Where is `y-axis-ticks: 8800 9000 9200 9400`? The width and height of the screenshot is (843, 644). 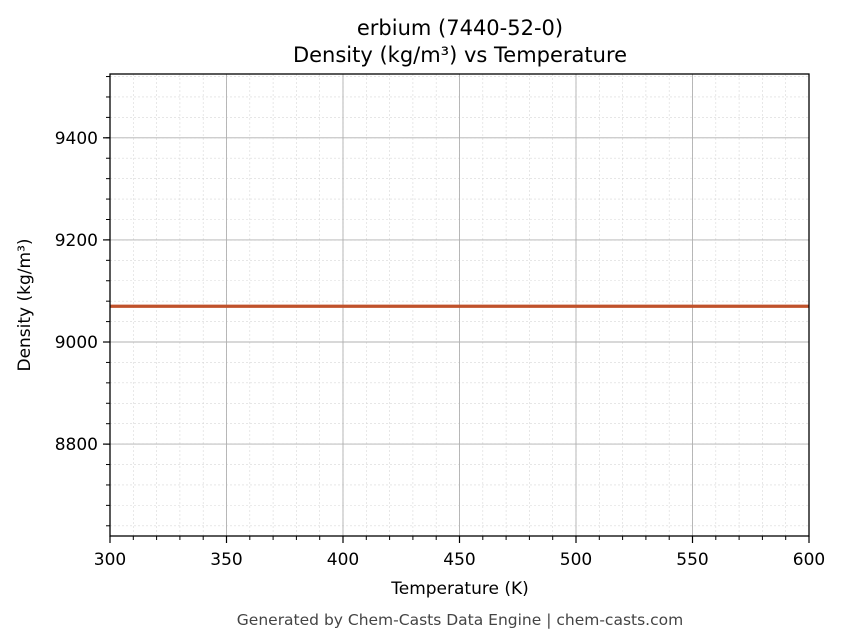
y-axis-ticks: 8800 9000 9200 9400 is located at coordinates (82, 301).